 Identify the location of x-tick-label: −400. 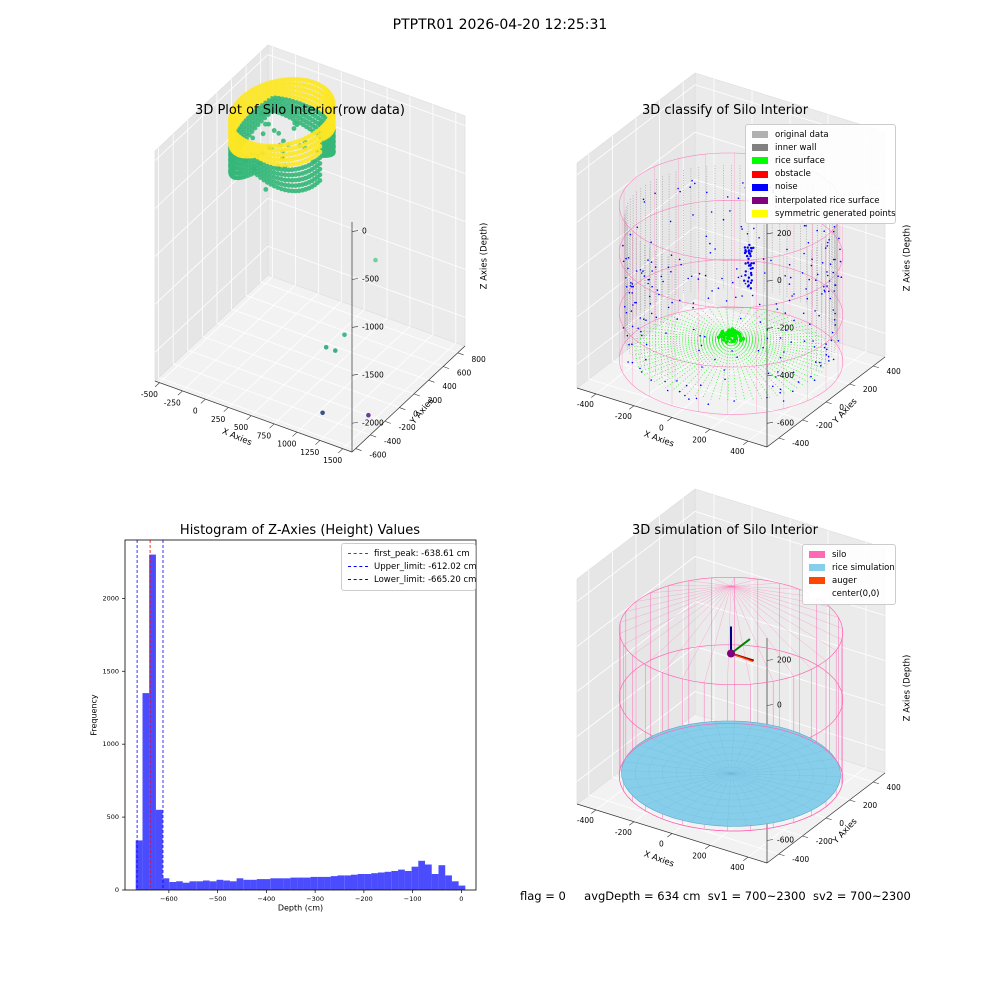
(266, 899).